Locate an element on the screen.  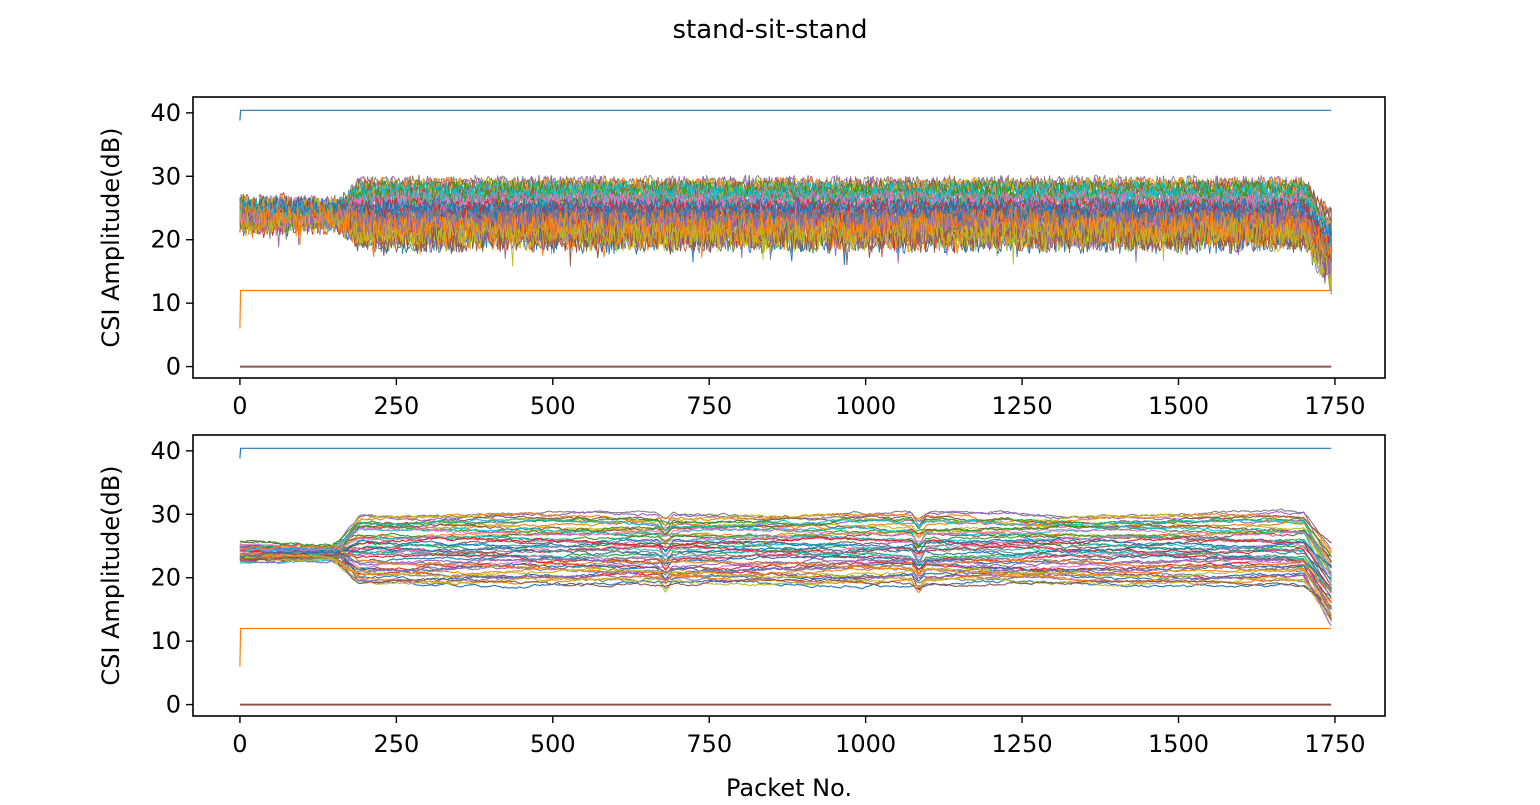
figure-title: stand-sit-stand is located at coordinates (769, 30).